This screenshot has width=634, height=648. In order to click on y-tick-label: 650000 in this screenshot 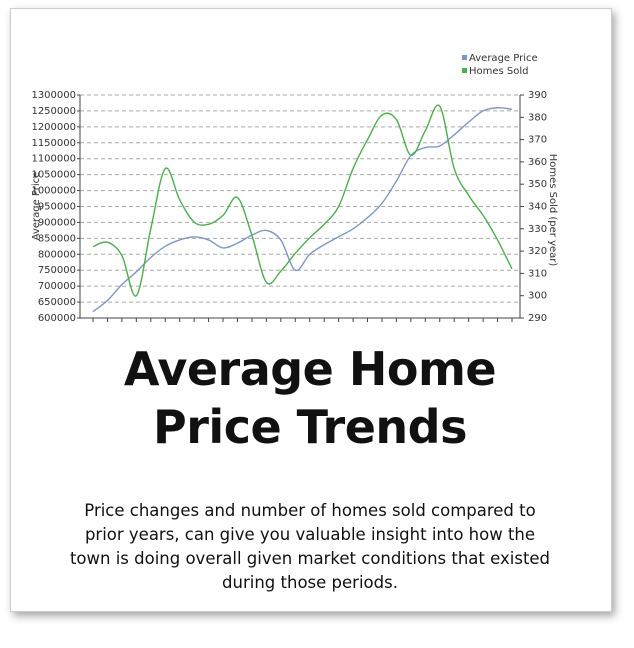, I will do `click(57, 302)`.